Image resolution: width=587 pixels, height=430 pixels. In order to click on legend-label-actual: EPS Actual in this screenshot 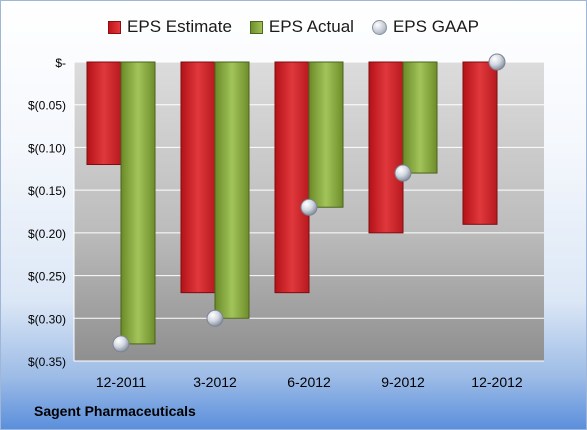, I will do `click(311, 26)`.